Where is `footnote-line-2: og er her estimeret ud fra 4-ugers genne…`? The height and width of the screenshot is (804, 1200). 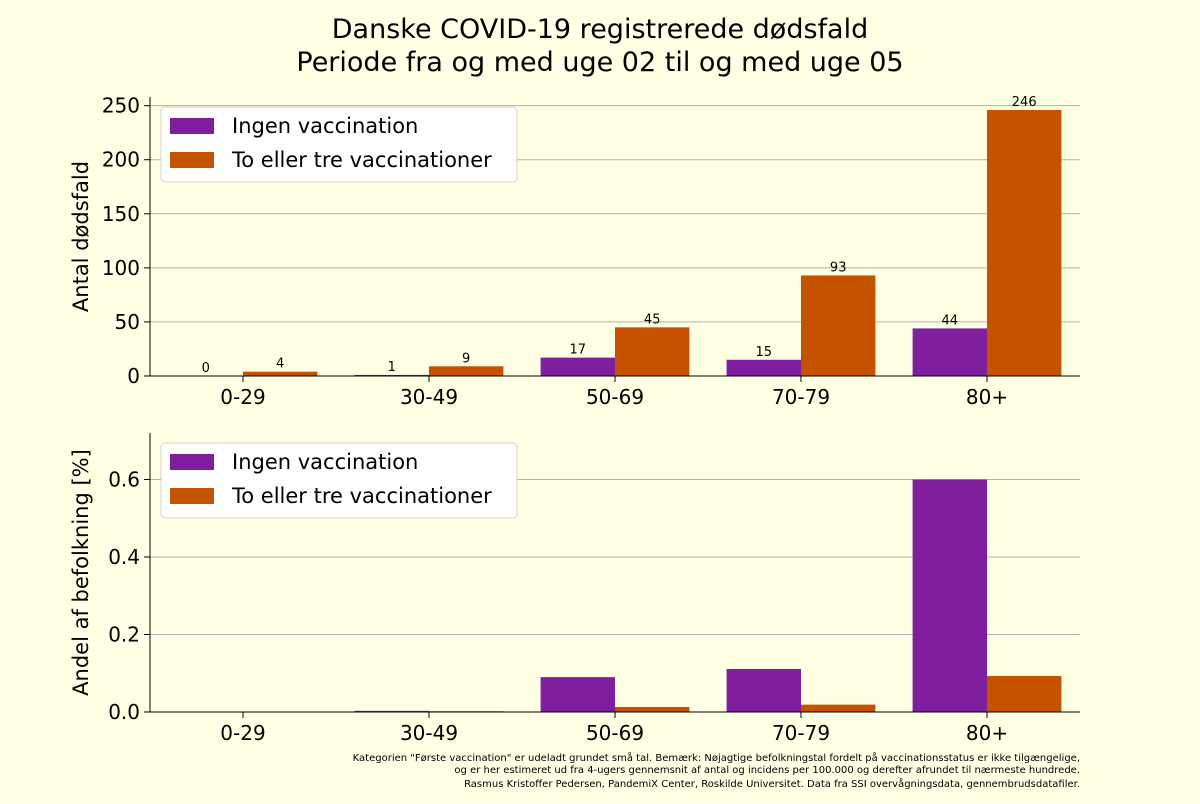 footnote-line-2: og er her estimeret ud fra 4-ugers genne… is located at coordinates (767, 770).